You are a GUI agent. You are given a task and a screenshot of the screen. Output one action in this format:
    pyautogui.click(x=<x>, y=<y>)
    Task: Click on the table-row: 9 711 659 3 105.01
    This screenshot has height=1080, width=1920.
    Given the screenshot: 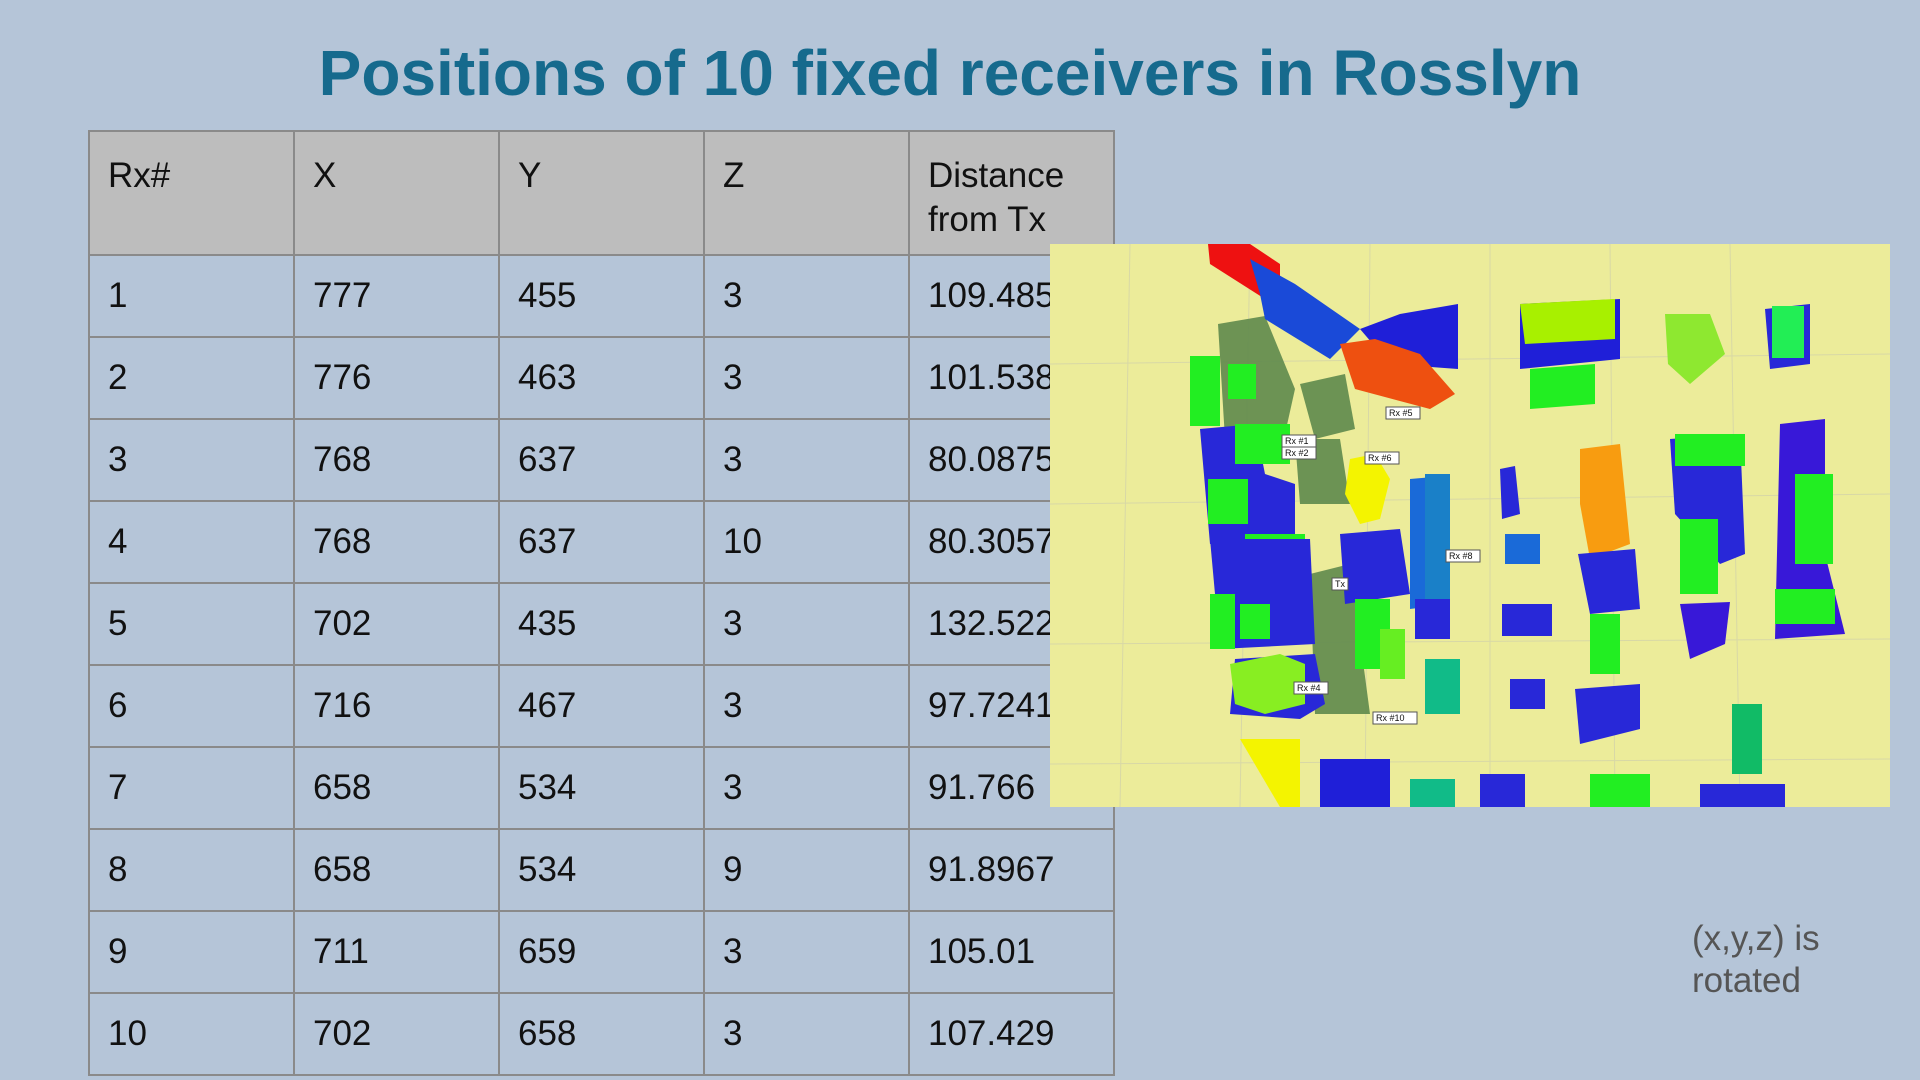 What is the action you would take?
    pyautogui.click(x=601, y=952)
    